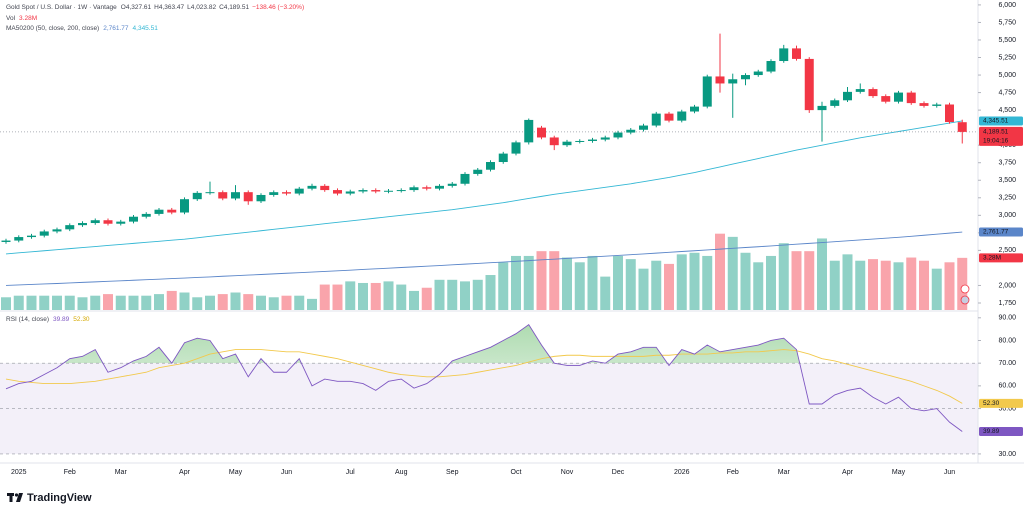  What do you see at coordinates (136, 7) in the screenshot?
I see `open-text: O4,327.61` at bounding box center [136, 7].